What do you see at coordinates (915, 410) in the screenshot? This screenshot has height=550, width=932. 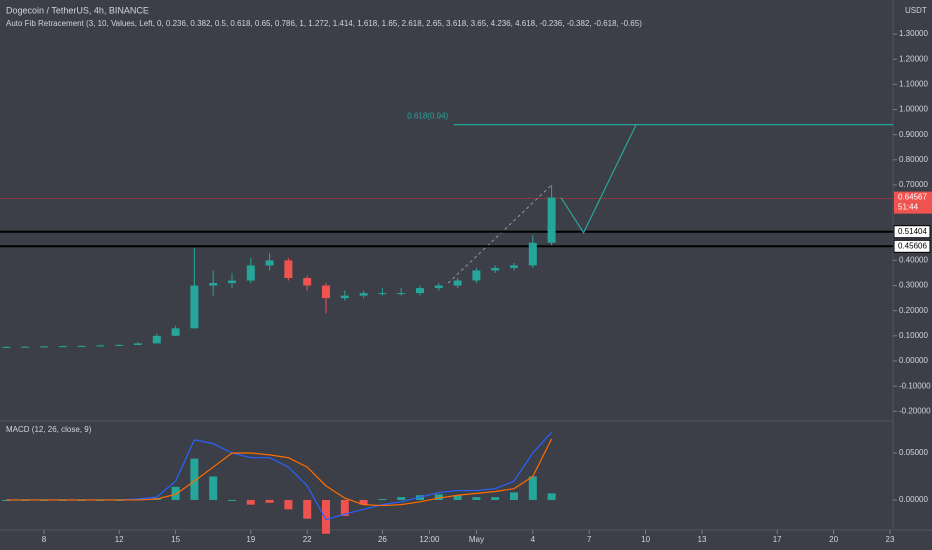 I see `y-tick-label: -0.20000` at bounding box center [915, 410].